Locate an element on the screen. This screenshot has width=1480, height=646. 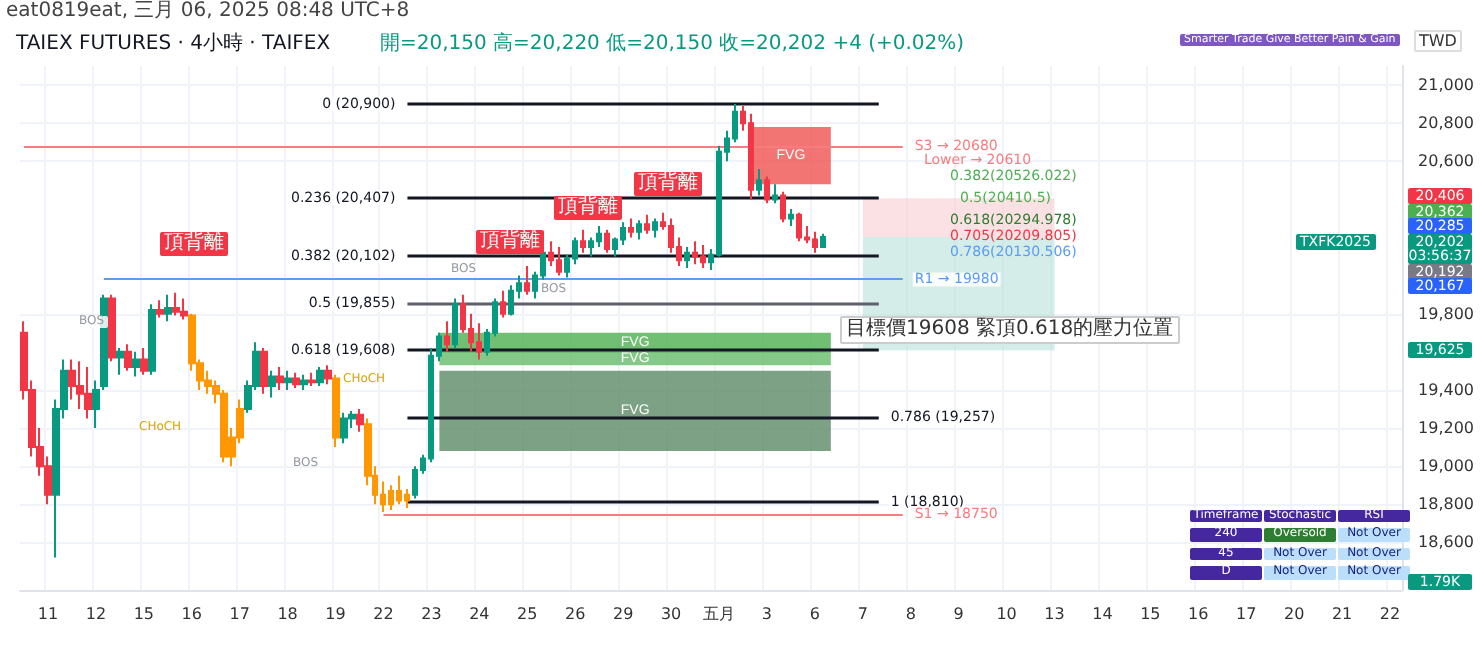
x-tick-label: 12 is located at coordinates (96, 614).